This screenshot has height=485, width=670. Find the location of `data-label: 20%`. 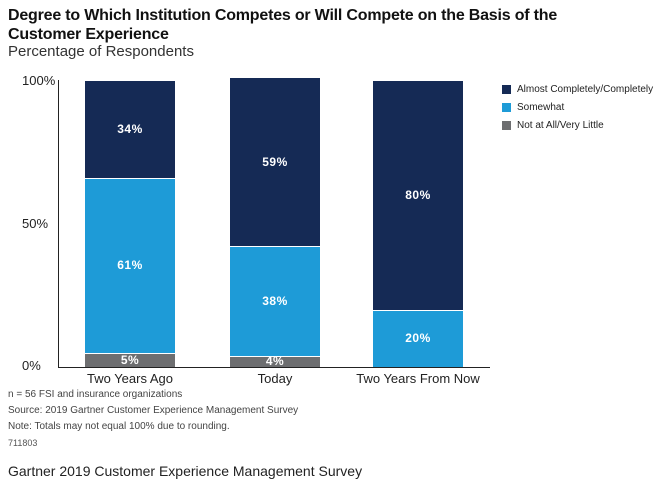

data-label: 20% is located at coordinates (418, 338).